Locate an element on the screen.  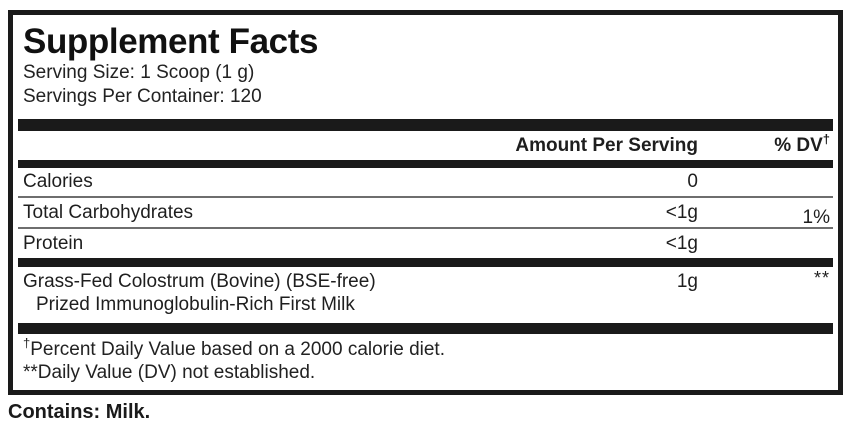
nutrient-name: Total Carbohydrates is located at coordinates (108, 212).